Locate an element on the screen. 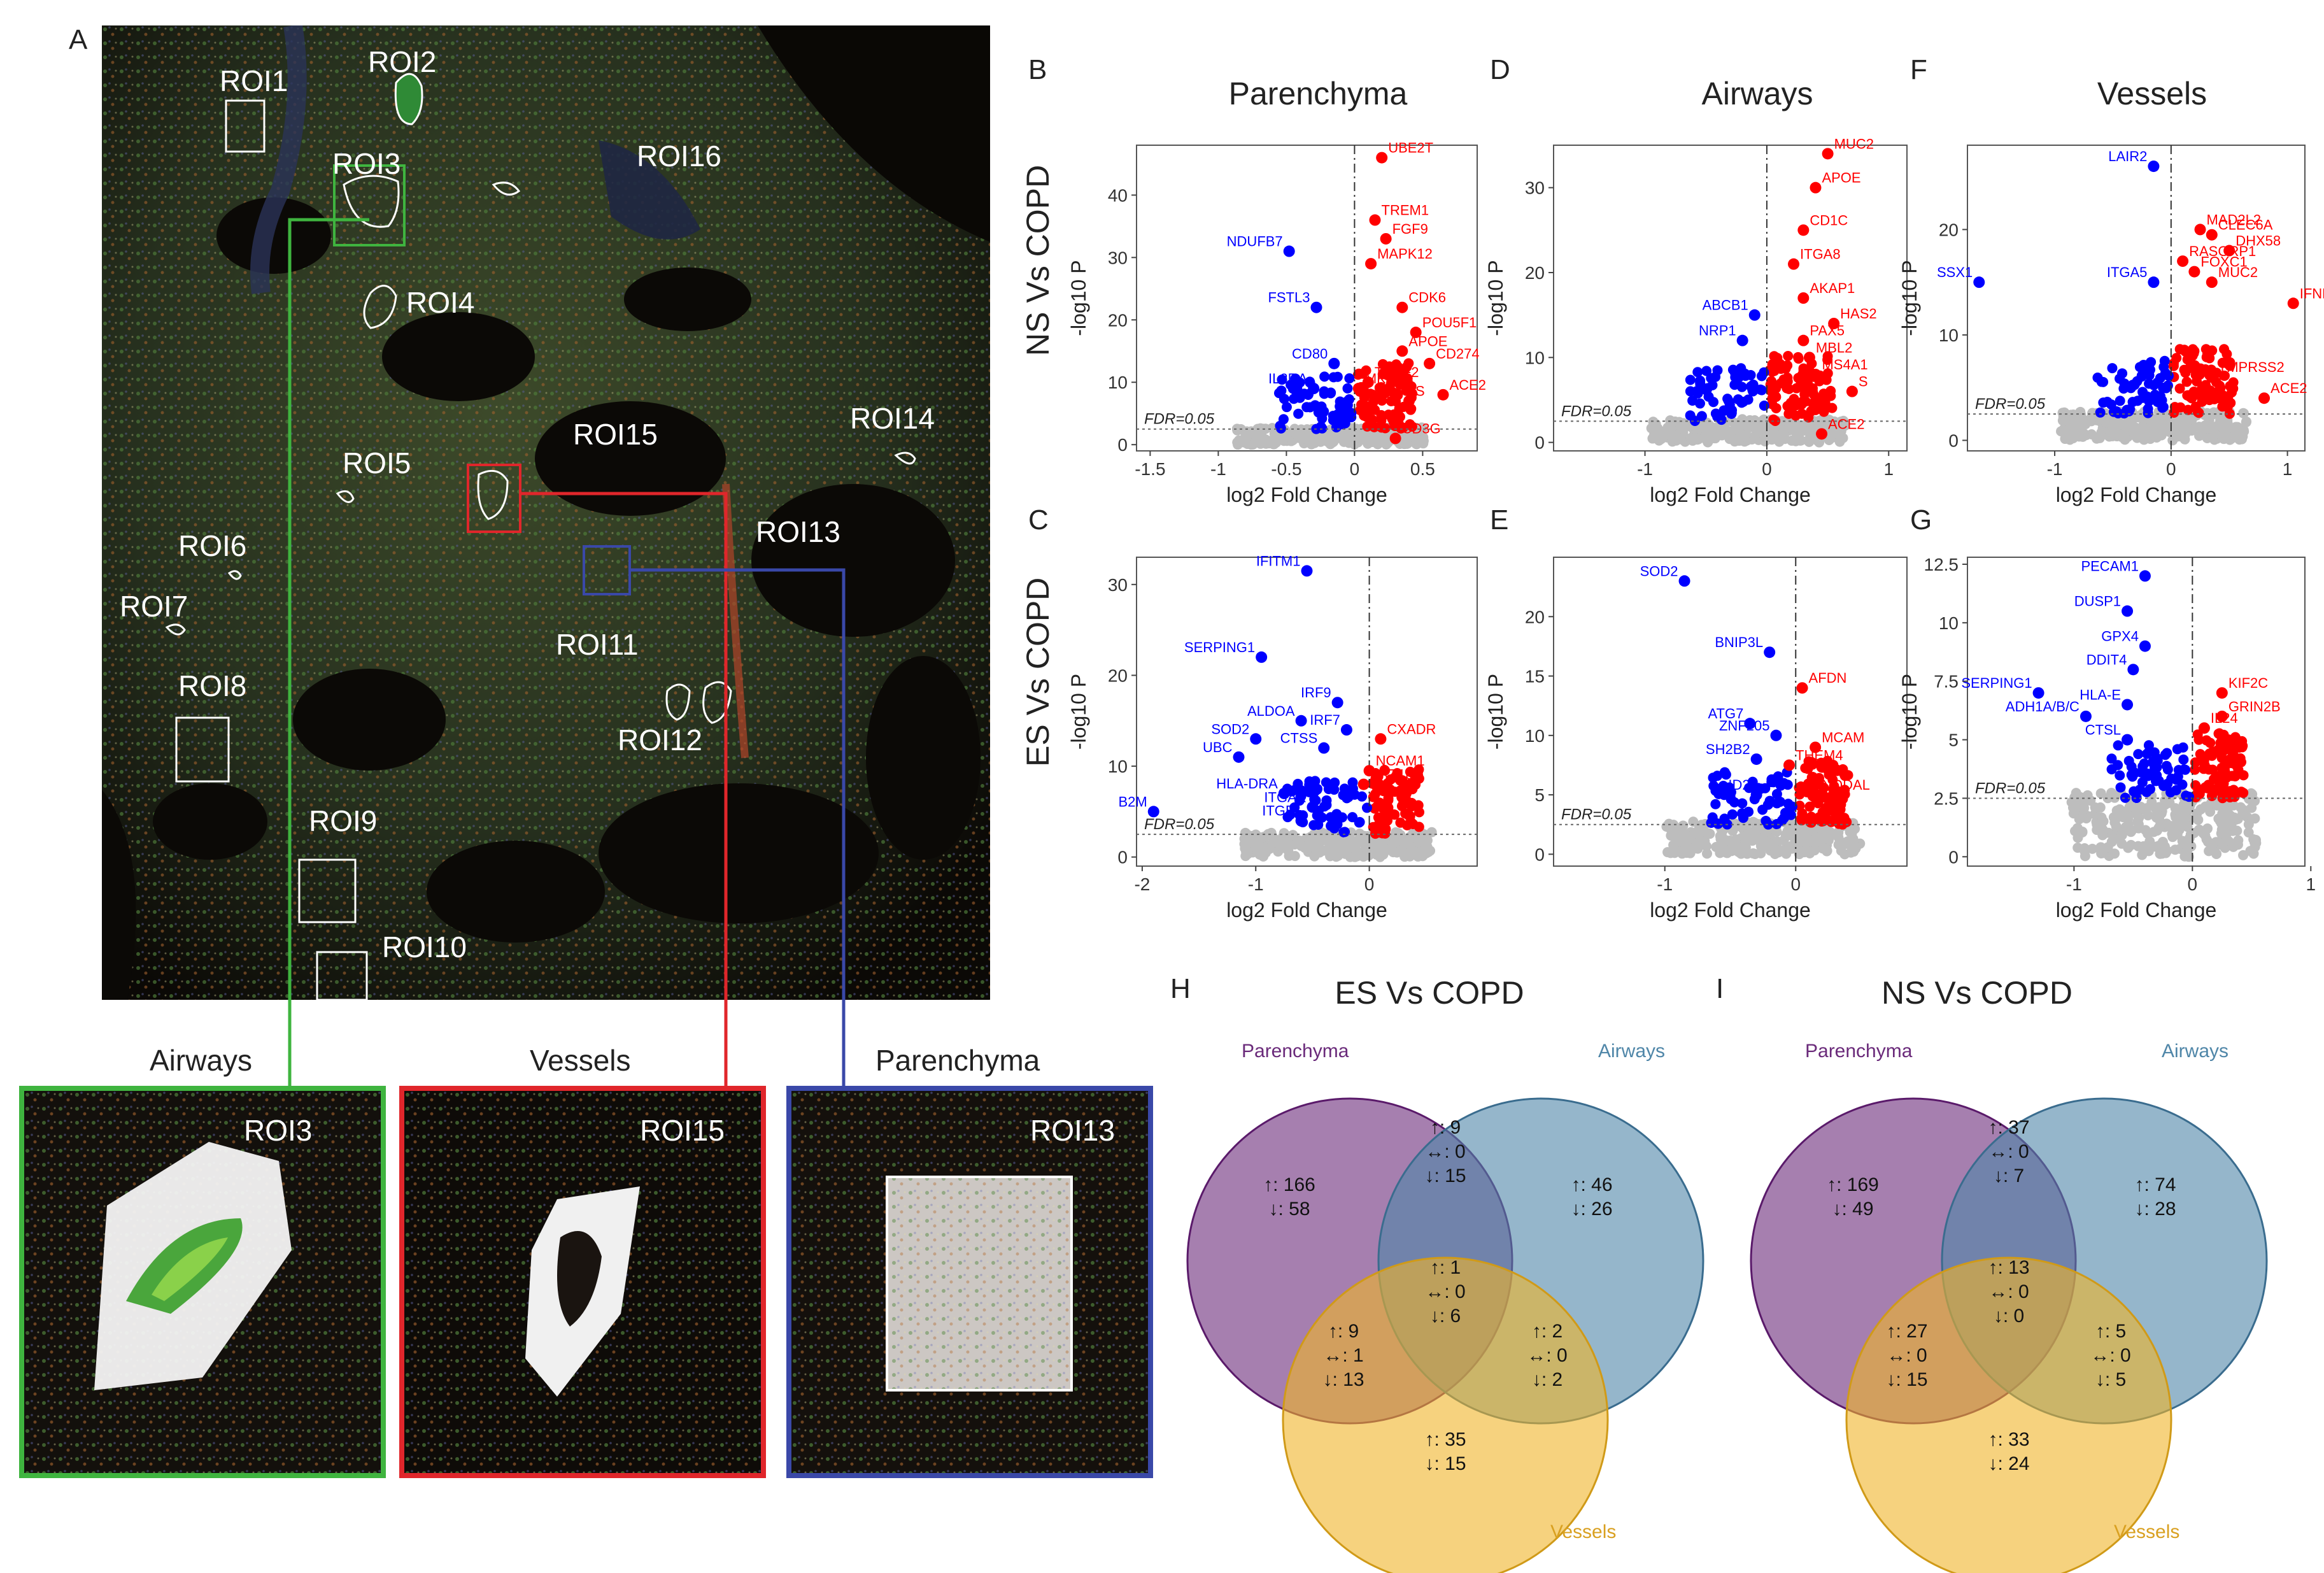 The image size is (2324, 1573). venn-count-par-air: ↓: 7 is located at coordinates (2009, 1175).